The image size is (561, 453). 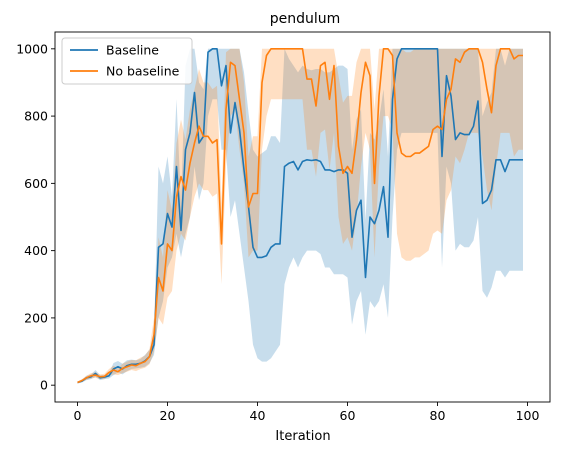 What do you see at coordinates (127, 61) in the screenshot?
I see `legend: Baseline No baseline` at bounding box center [127, 61].